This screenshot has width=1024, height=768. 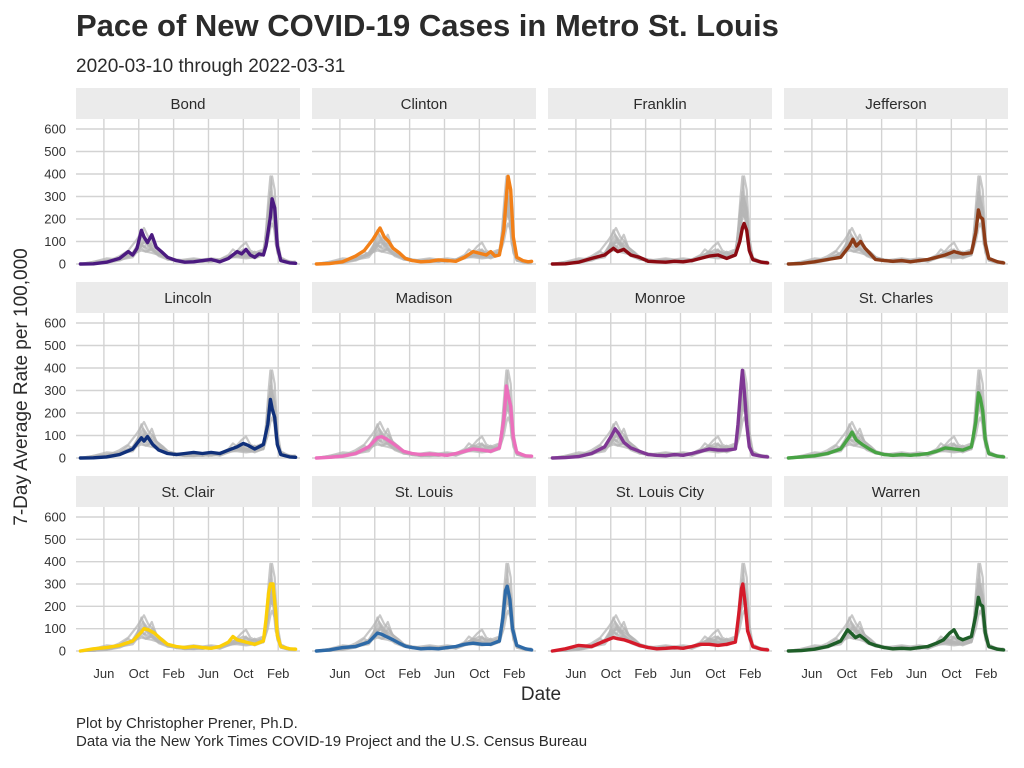 I want to click on panel-strip-label: St. Charles, so click(x=896, y=298).